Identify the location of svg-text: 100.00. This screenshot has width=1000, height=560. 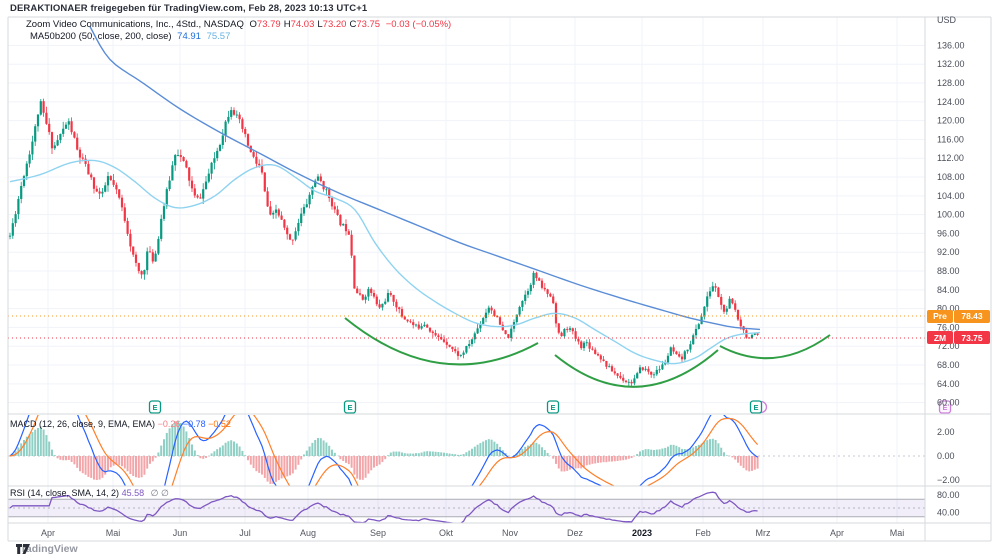
(951, 215).